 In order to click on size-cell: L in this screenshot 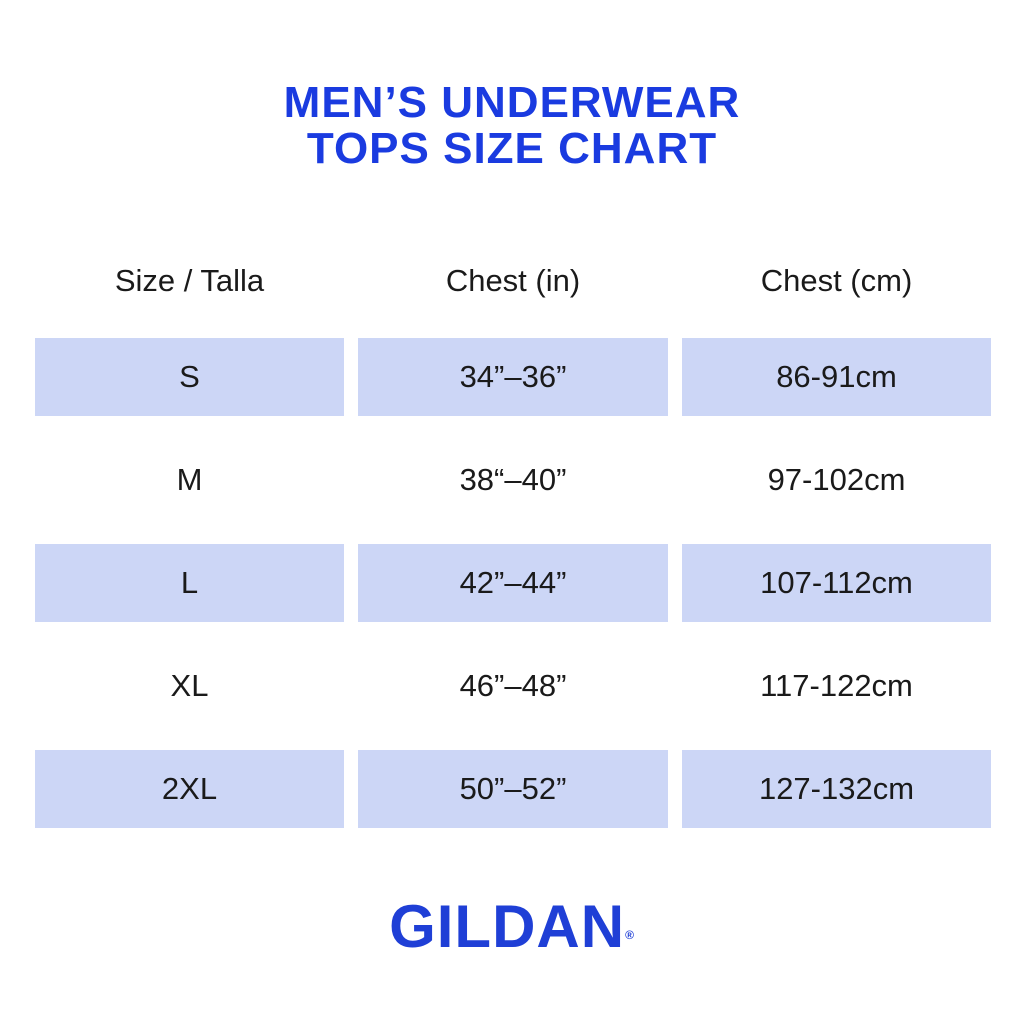, I will do `click(189, 583)`.